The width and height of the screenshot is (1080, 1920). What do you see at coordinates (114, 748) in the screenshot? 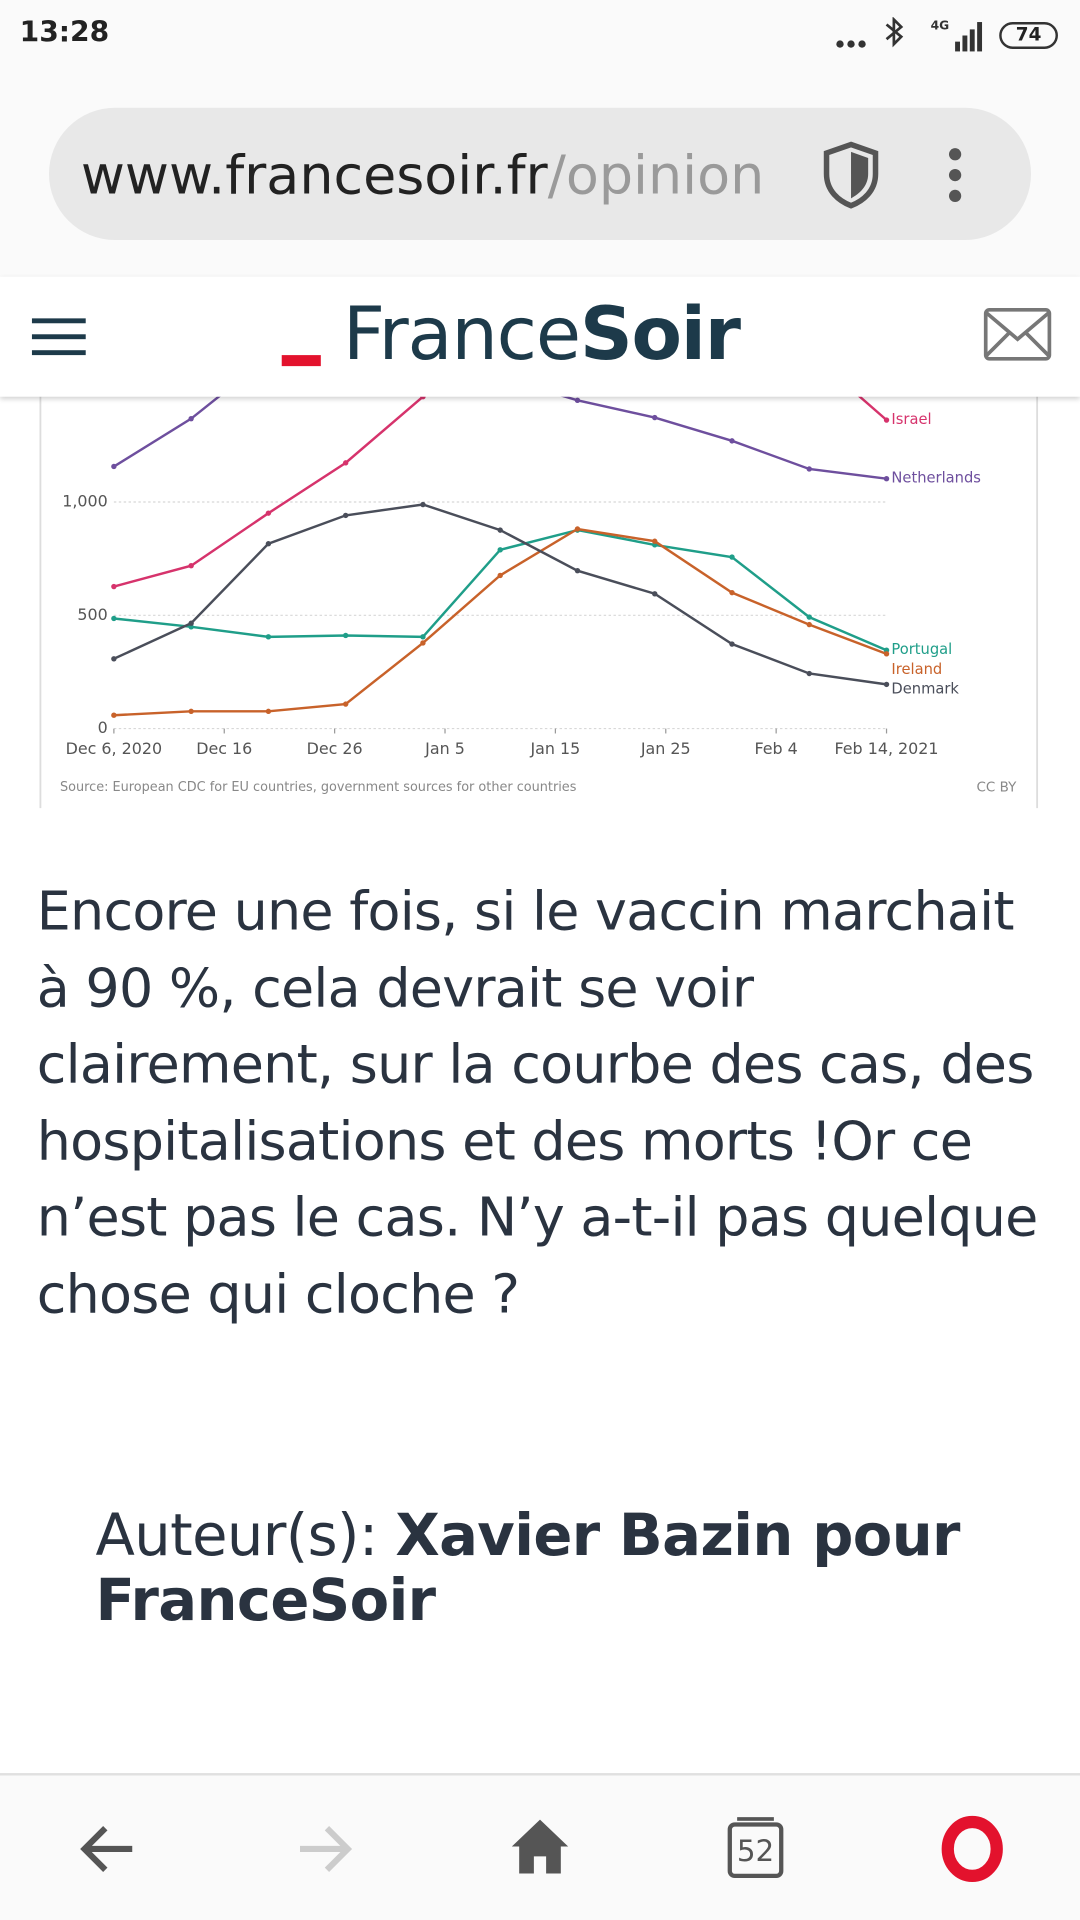
I see `x-tick-label: Dec 6, 2020` at bounding box center [114, 748].